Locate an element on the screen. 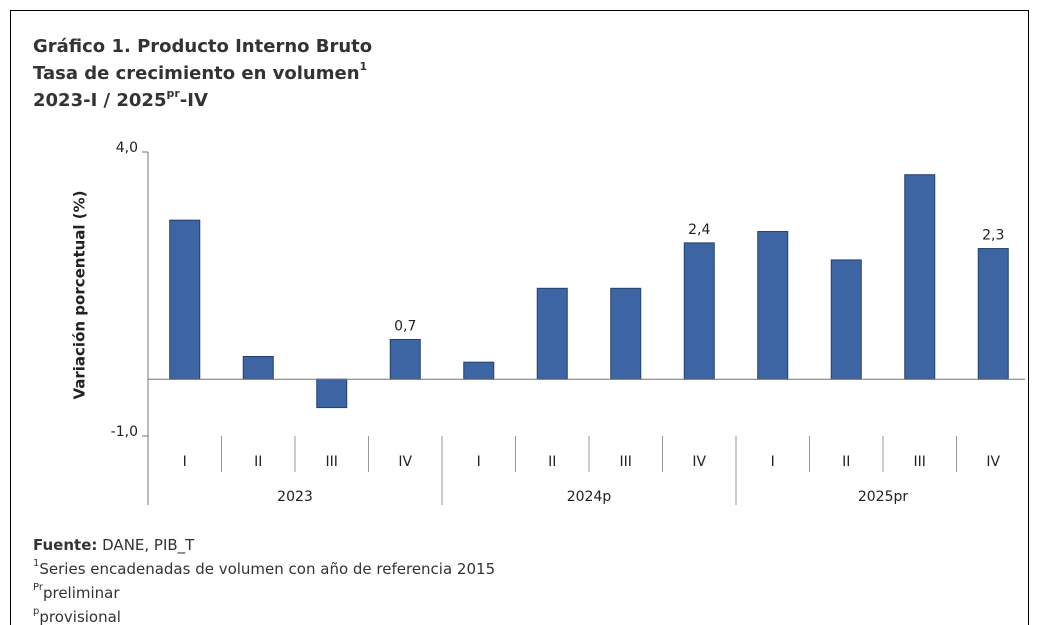 The height and width of the screenshot is (625, 1039). chart-period: 2023-I / 2025pr-IV is located at coordinates (120, 99).